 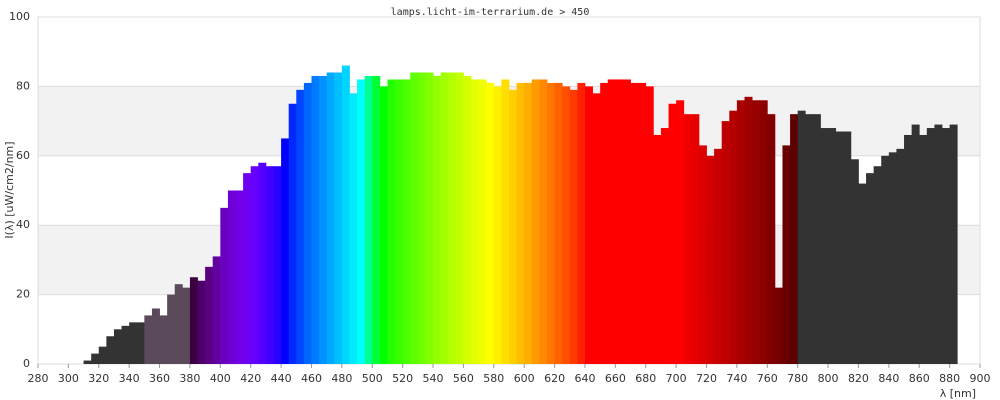 What do you see at coordinates (676, 378) in the screenshot?
I see `x-tick-label: 700` at bounding box center [676, 378].